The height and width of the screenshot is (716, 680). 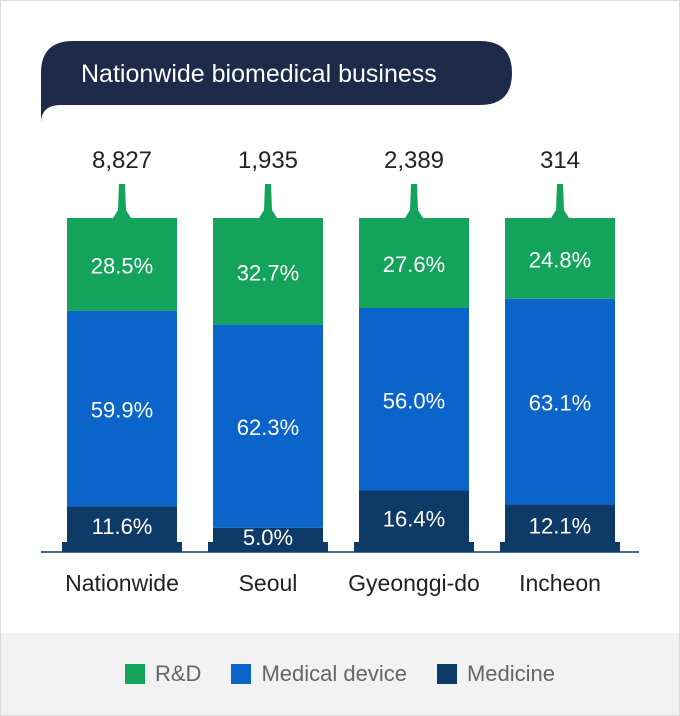 What do you see at coordinates (178, 673) in the screenshot?
I see `legend-label-rd: R&D` at bounding box center [178, 673].